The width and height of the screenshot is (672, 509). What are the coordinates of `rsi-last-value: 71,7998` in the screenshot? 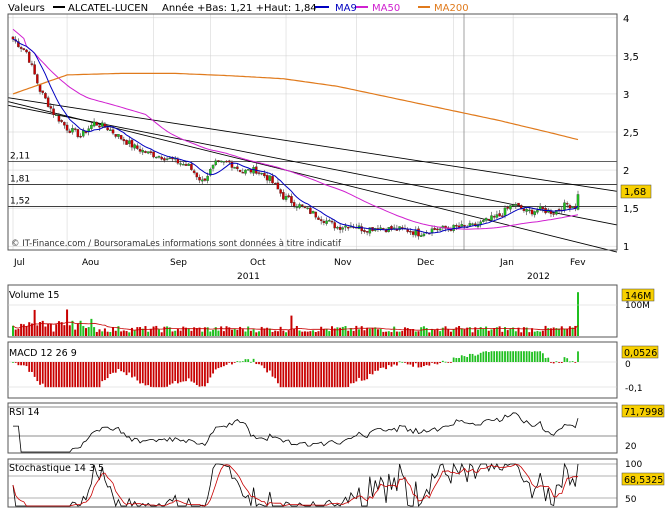 It's located at (643, 412).